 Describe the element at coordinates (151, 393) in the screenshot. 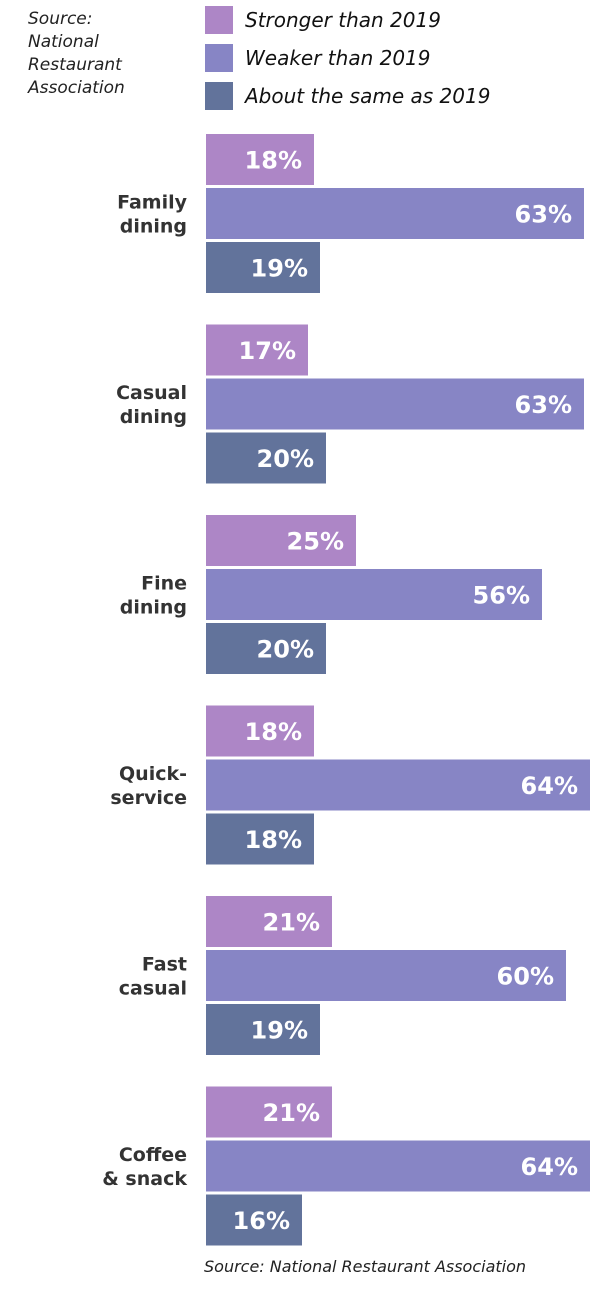

I see `category-label-line: Casual` at that location.